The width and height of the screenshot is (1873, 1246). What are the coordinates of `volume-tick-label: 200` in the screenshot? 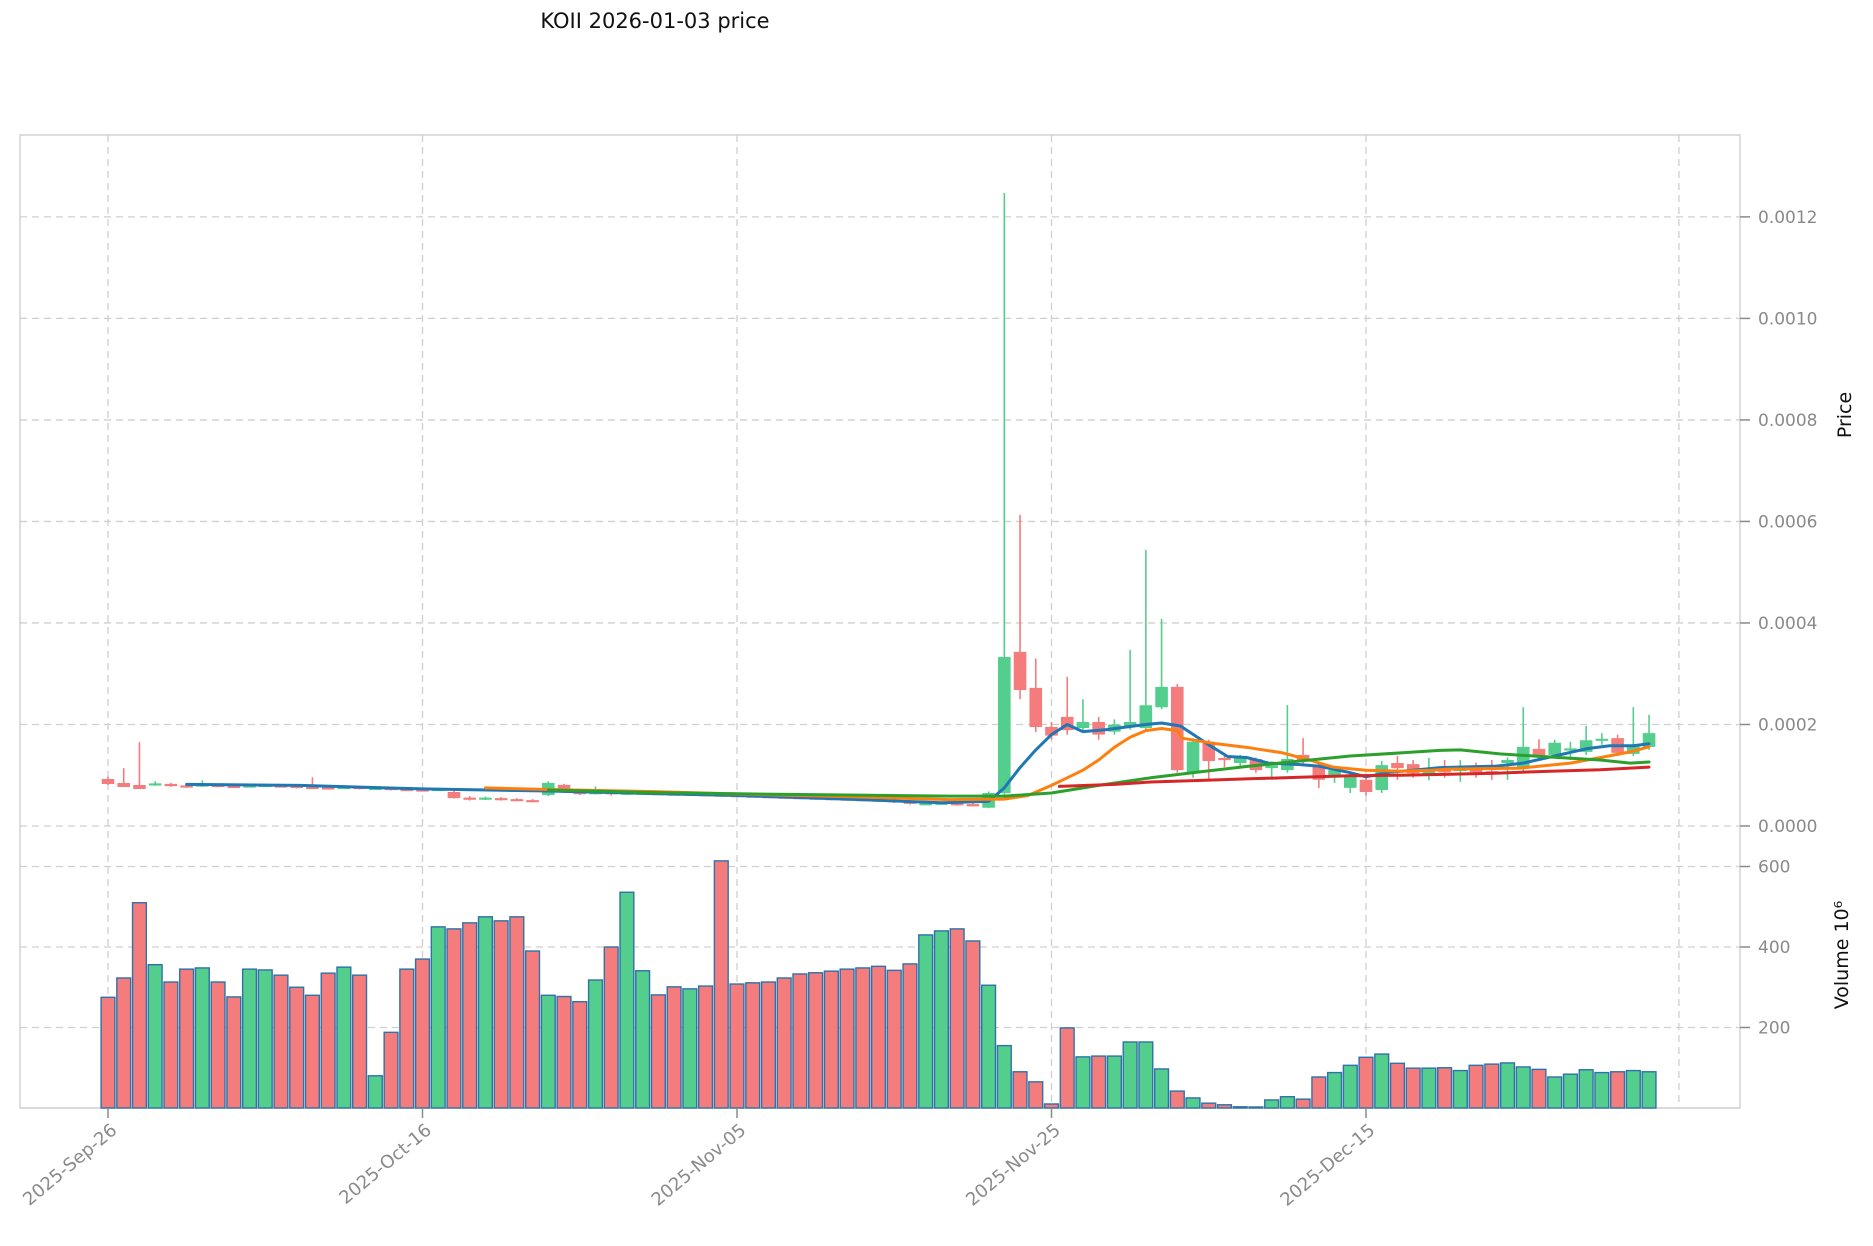 It's located at (1774, 1029).